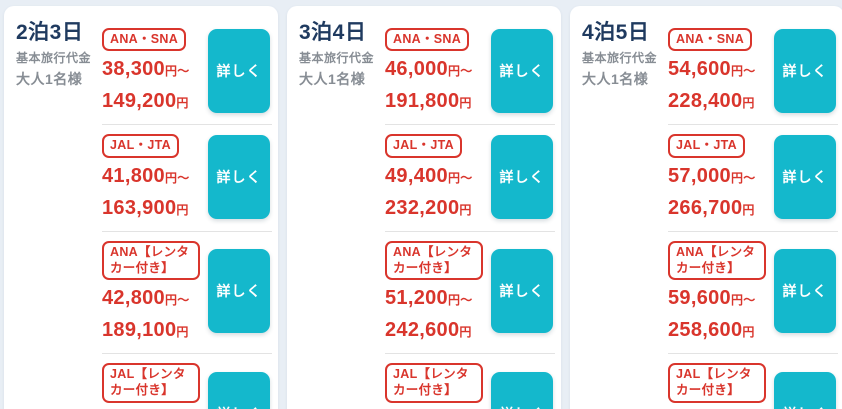 The height and width of the screenshot is (409, 842). Describe the element at coordinates (416, 69) in the screenshot. I see `price-value: 46,000` at that location.